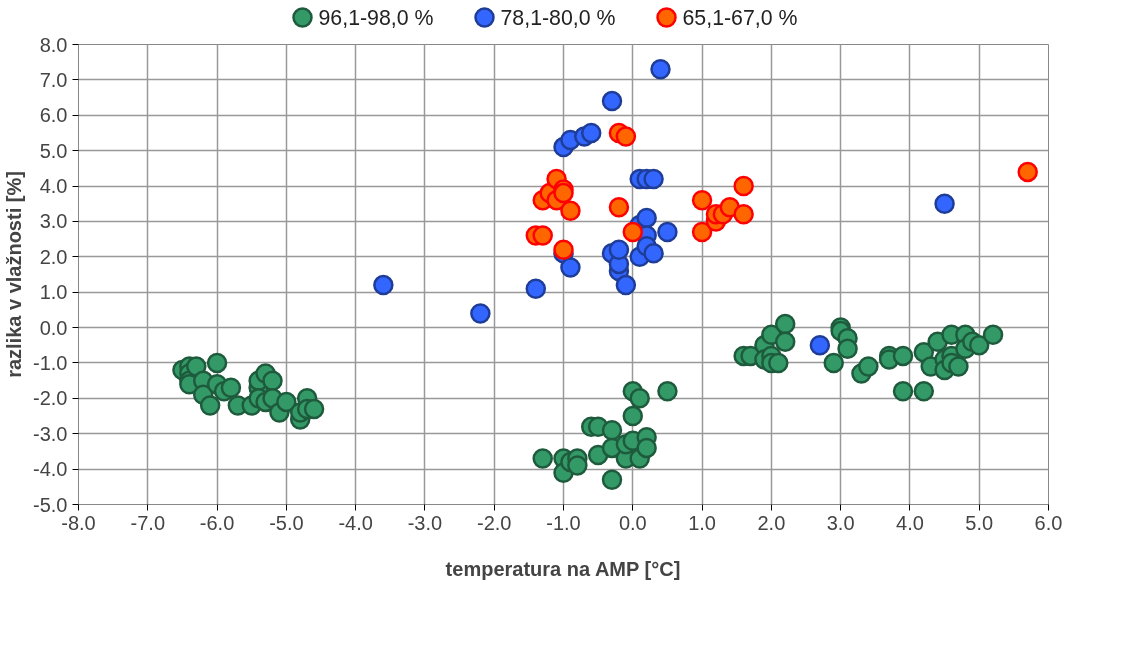  What do you see at coordinates (53, 44) in the screenshot?
I see `y-tick-label: 8.0` at bounding box center [53, 44].